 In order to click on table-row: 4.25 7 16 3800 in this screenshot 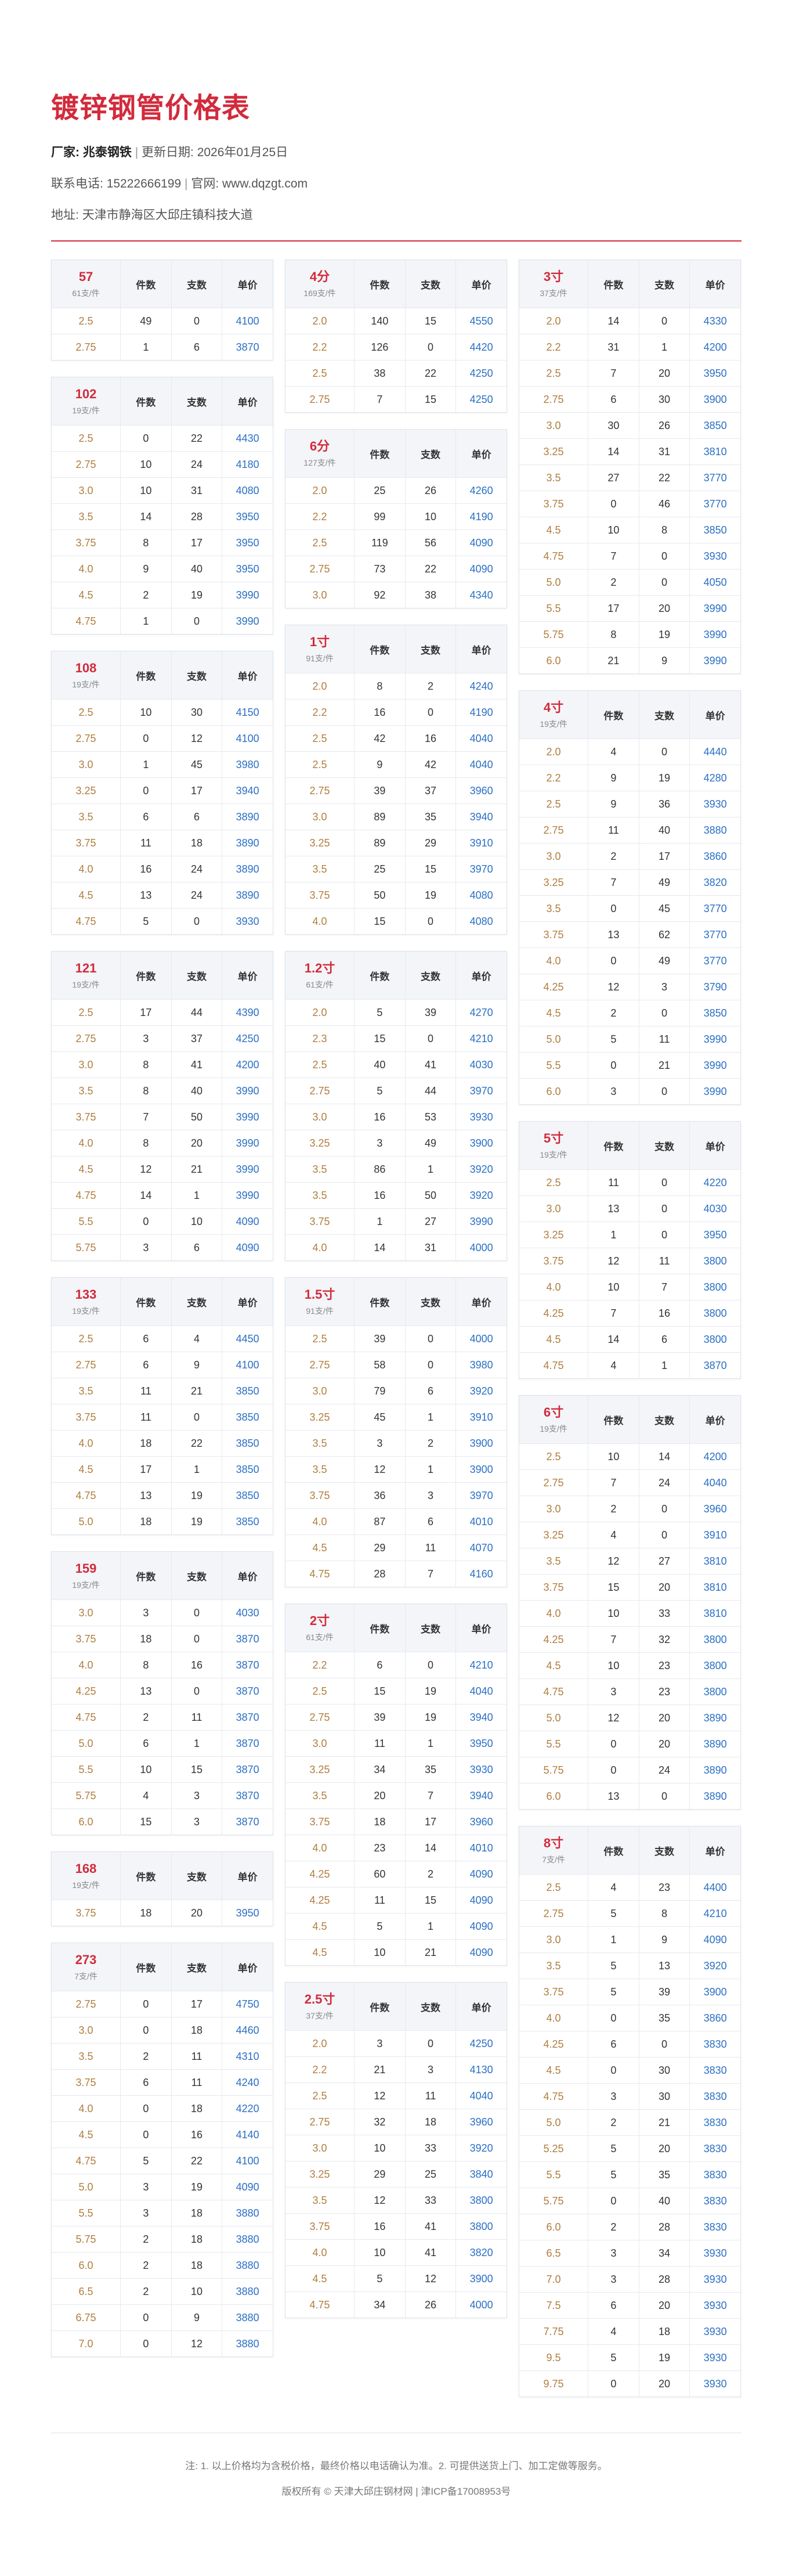, I will do `click(629, 1313)`.